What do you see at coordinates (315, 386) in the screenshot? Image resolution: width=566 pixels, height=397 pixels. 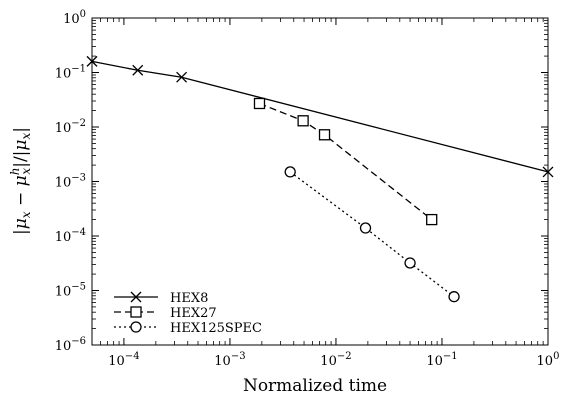 I see `x-axis-label: Normalized time` at bounding box center [315, 386].